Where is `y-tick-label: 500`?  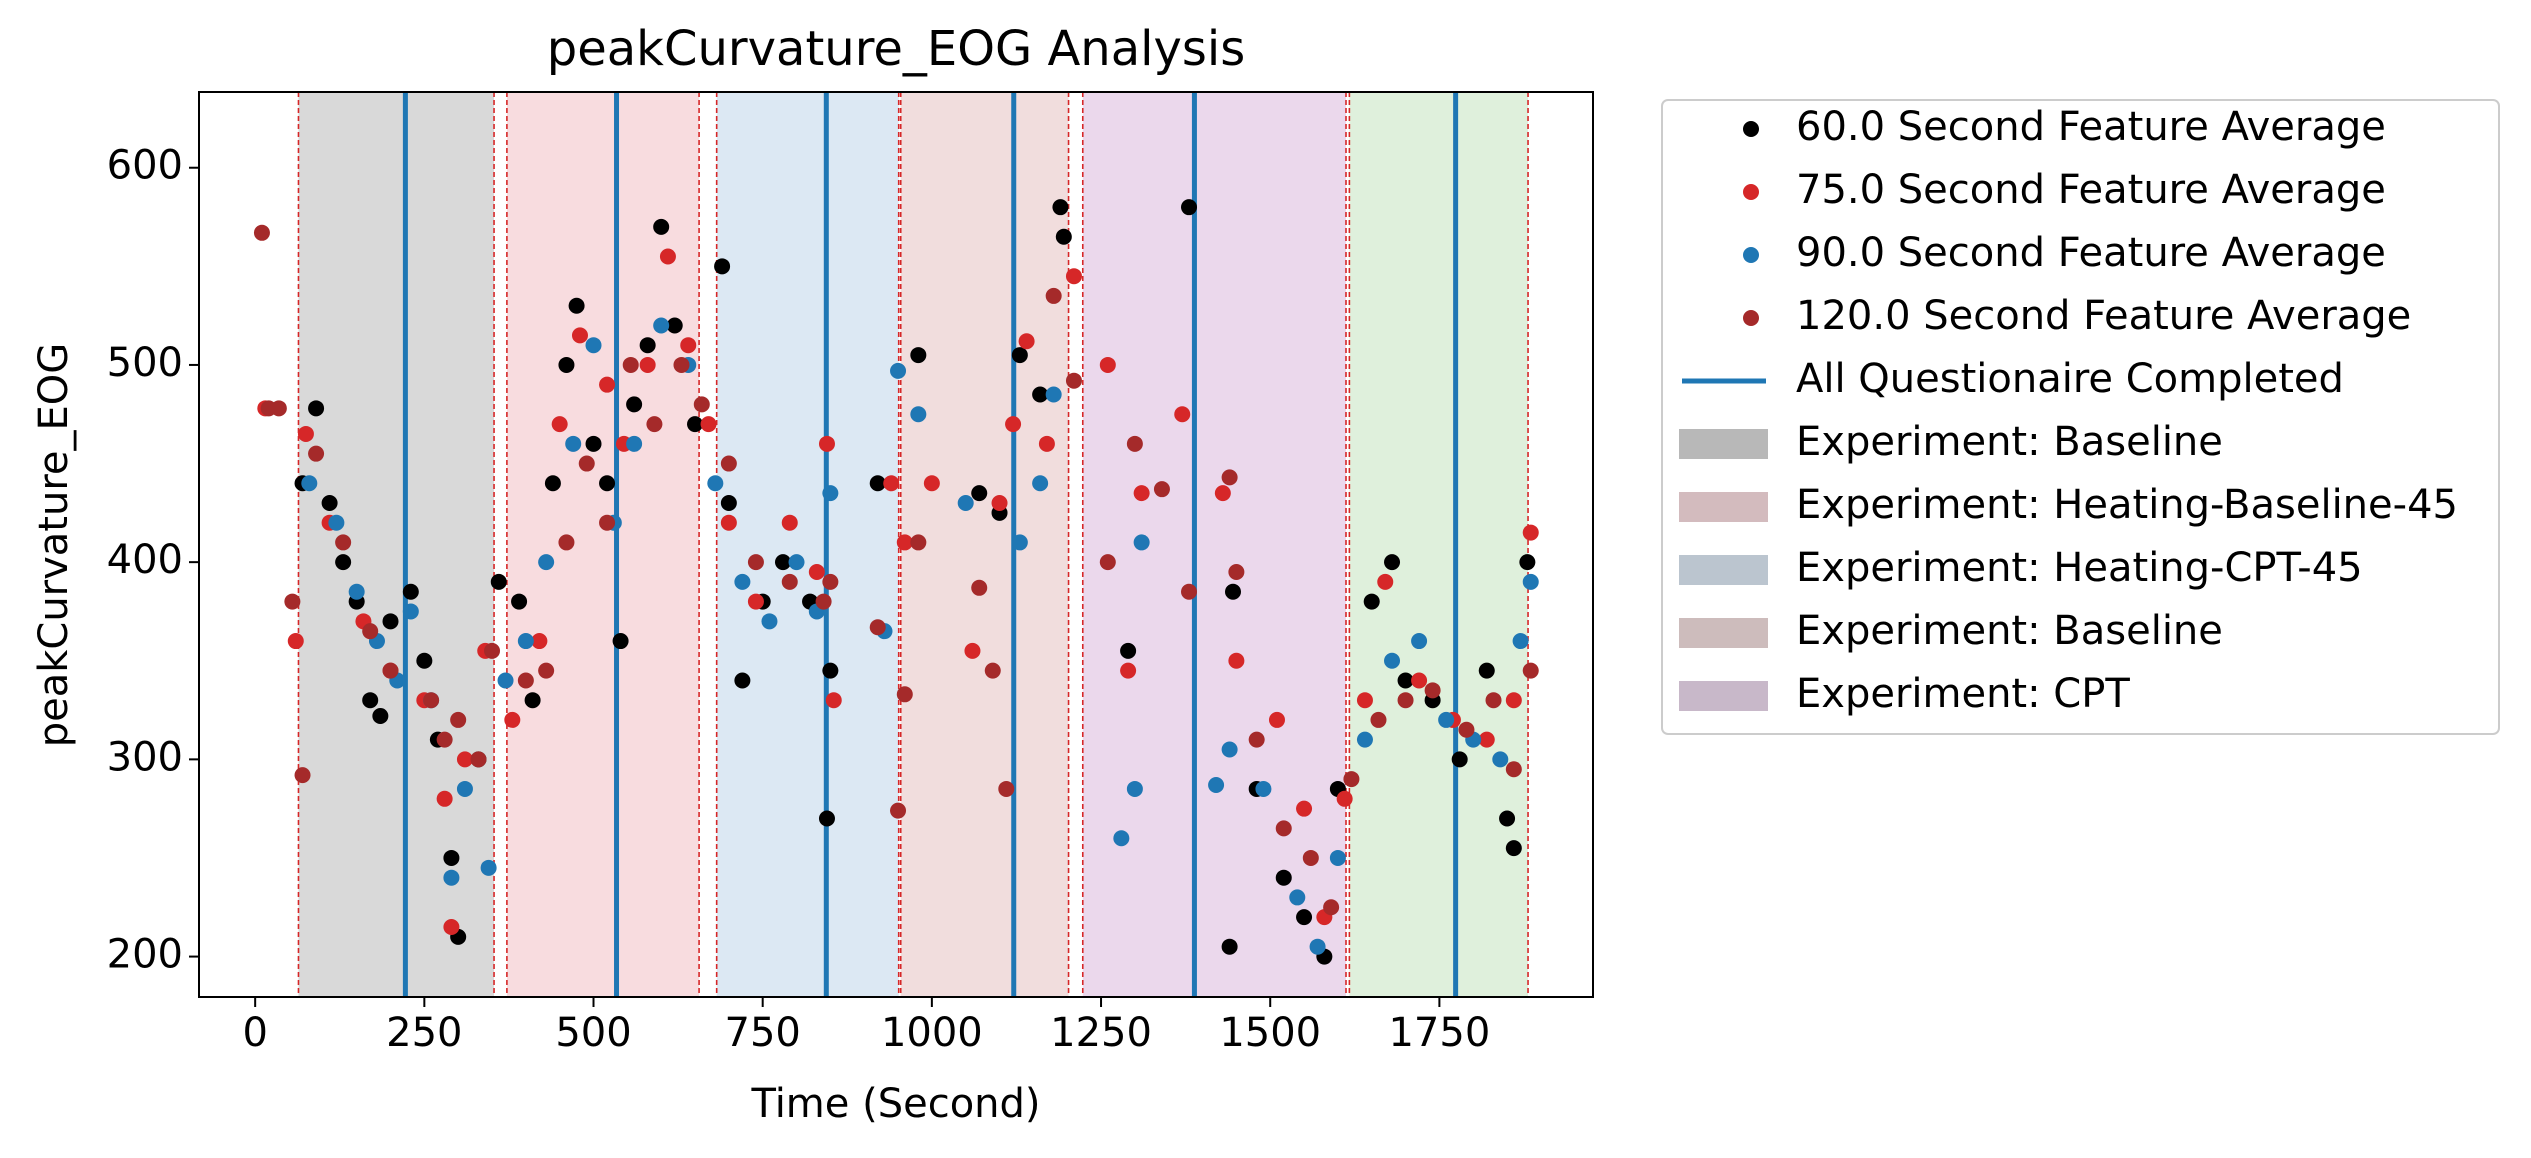 y-tick-label: 500 is located at coordinates (145, 363).